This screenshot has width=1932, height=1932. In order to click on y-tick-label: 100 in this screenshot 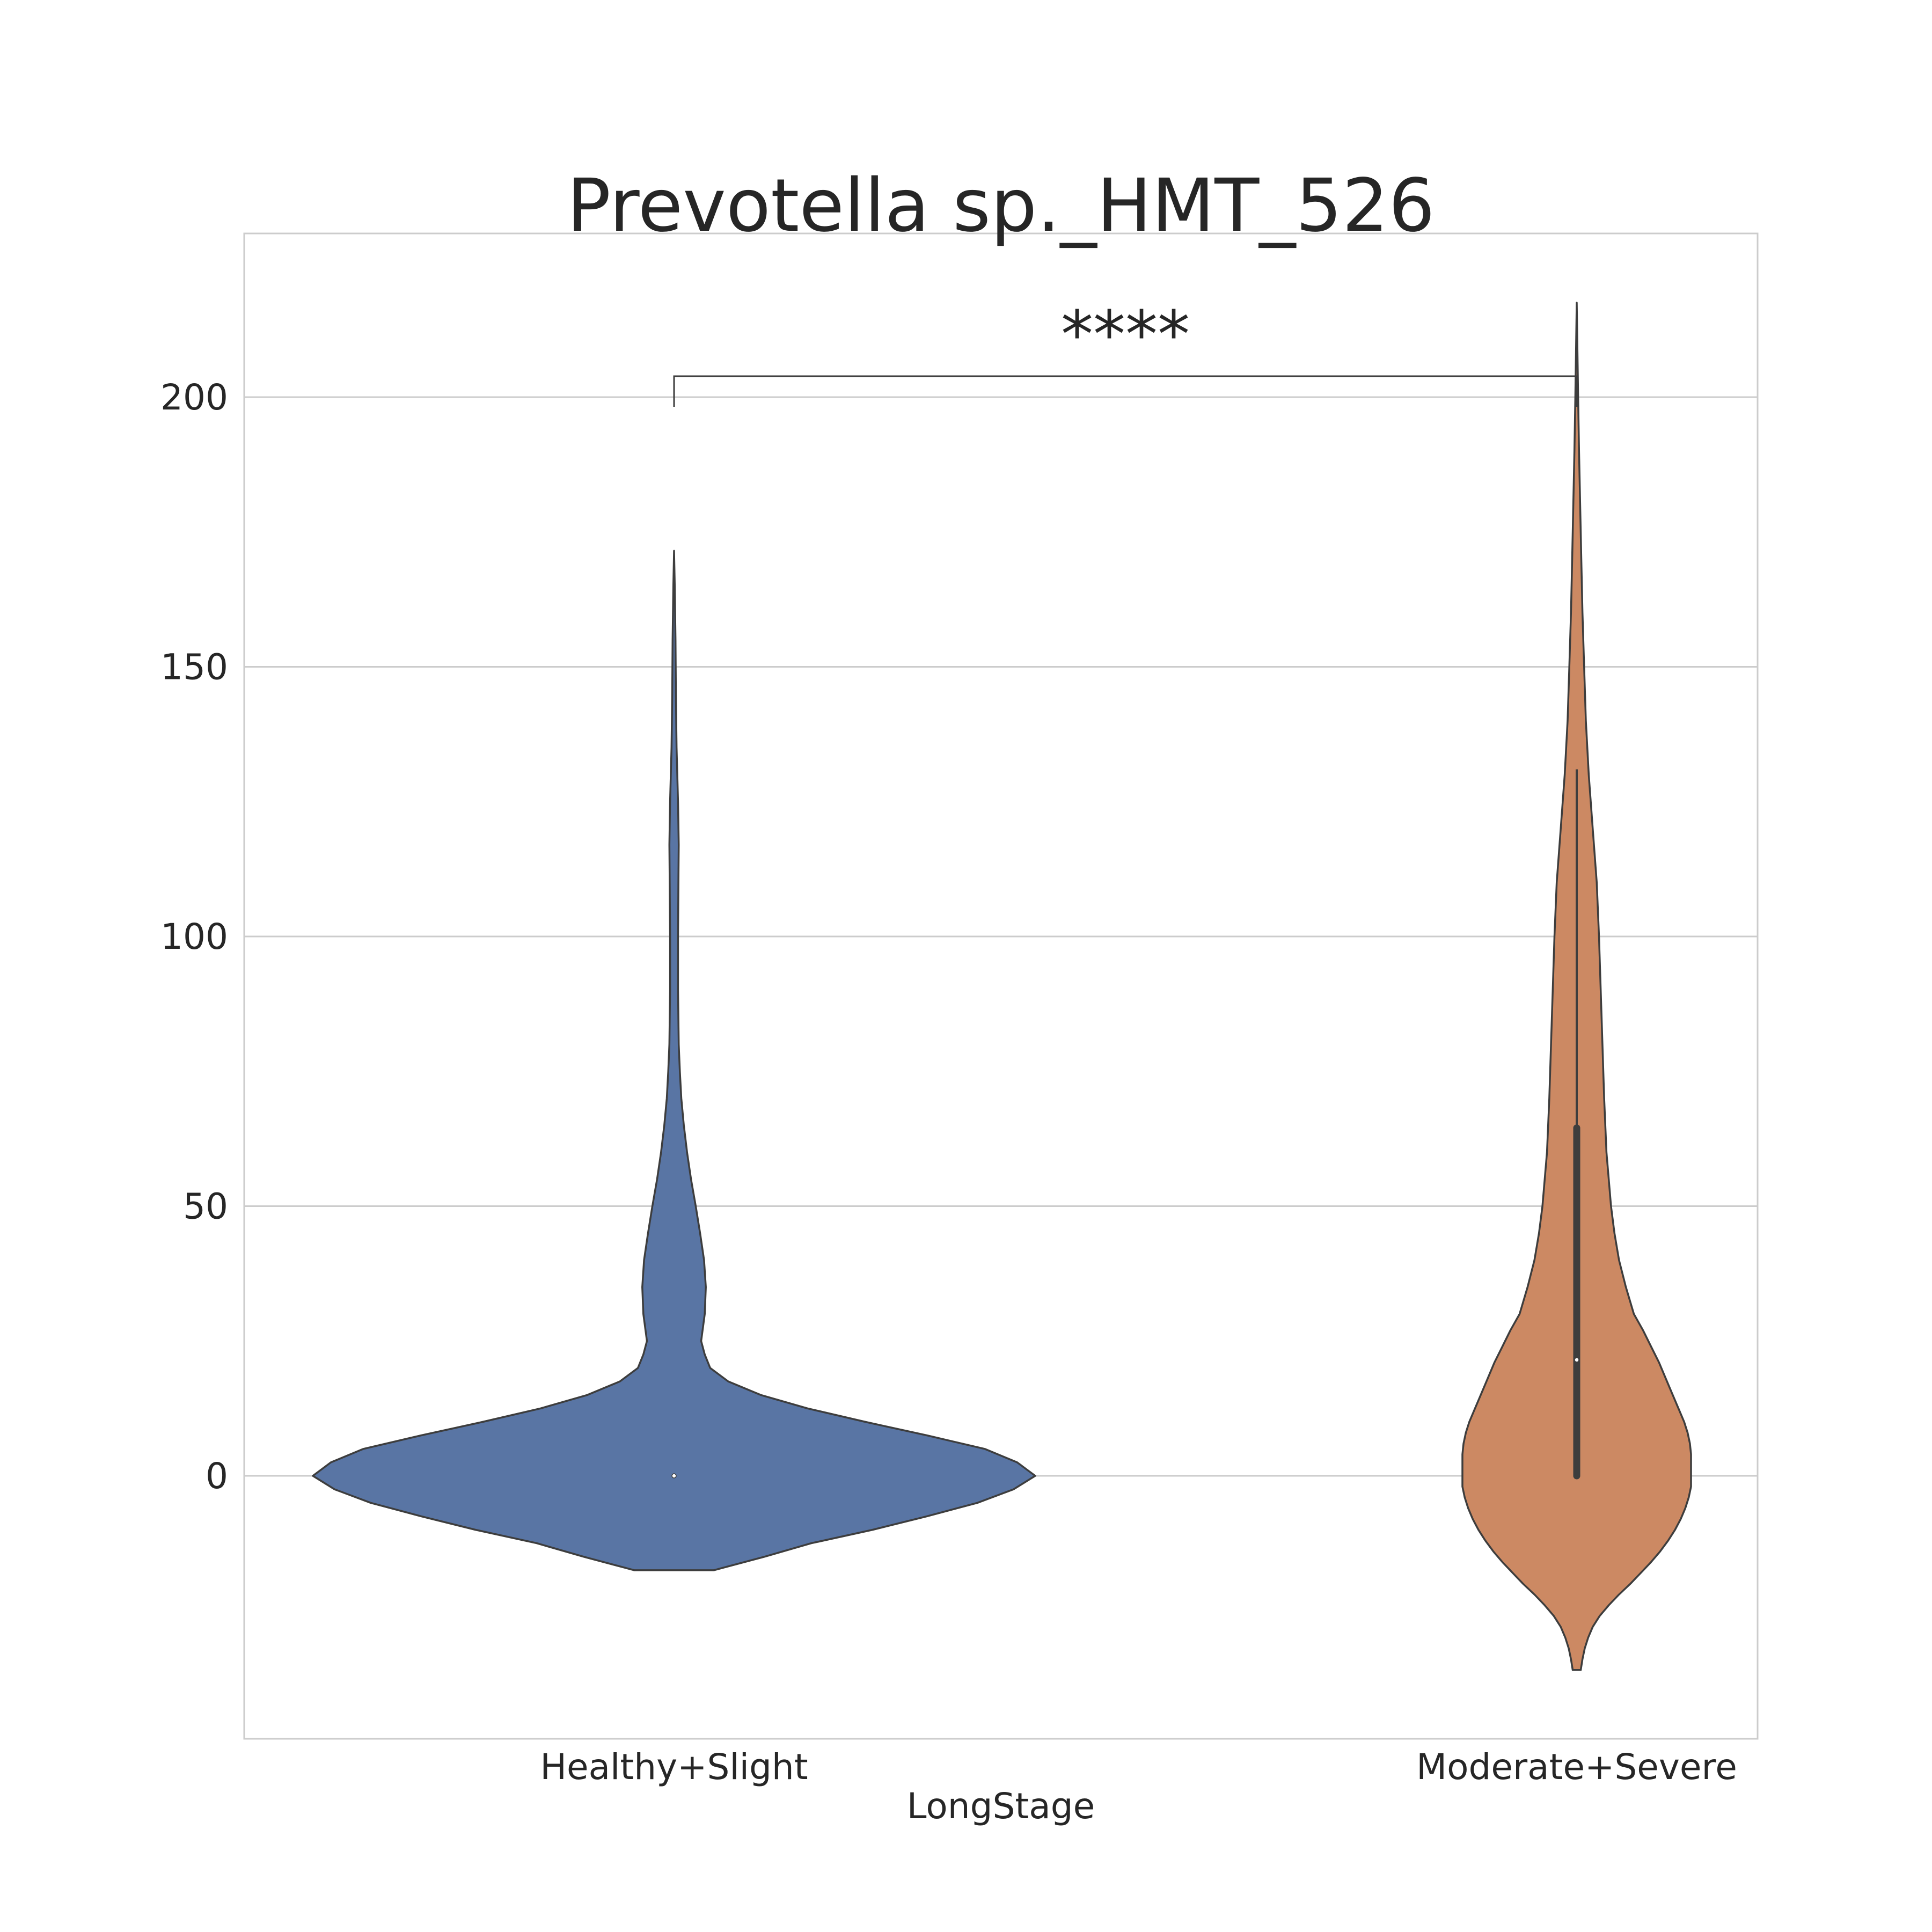, I will do `click(194, 936)`.